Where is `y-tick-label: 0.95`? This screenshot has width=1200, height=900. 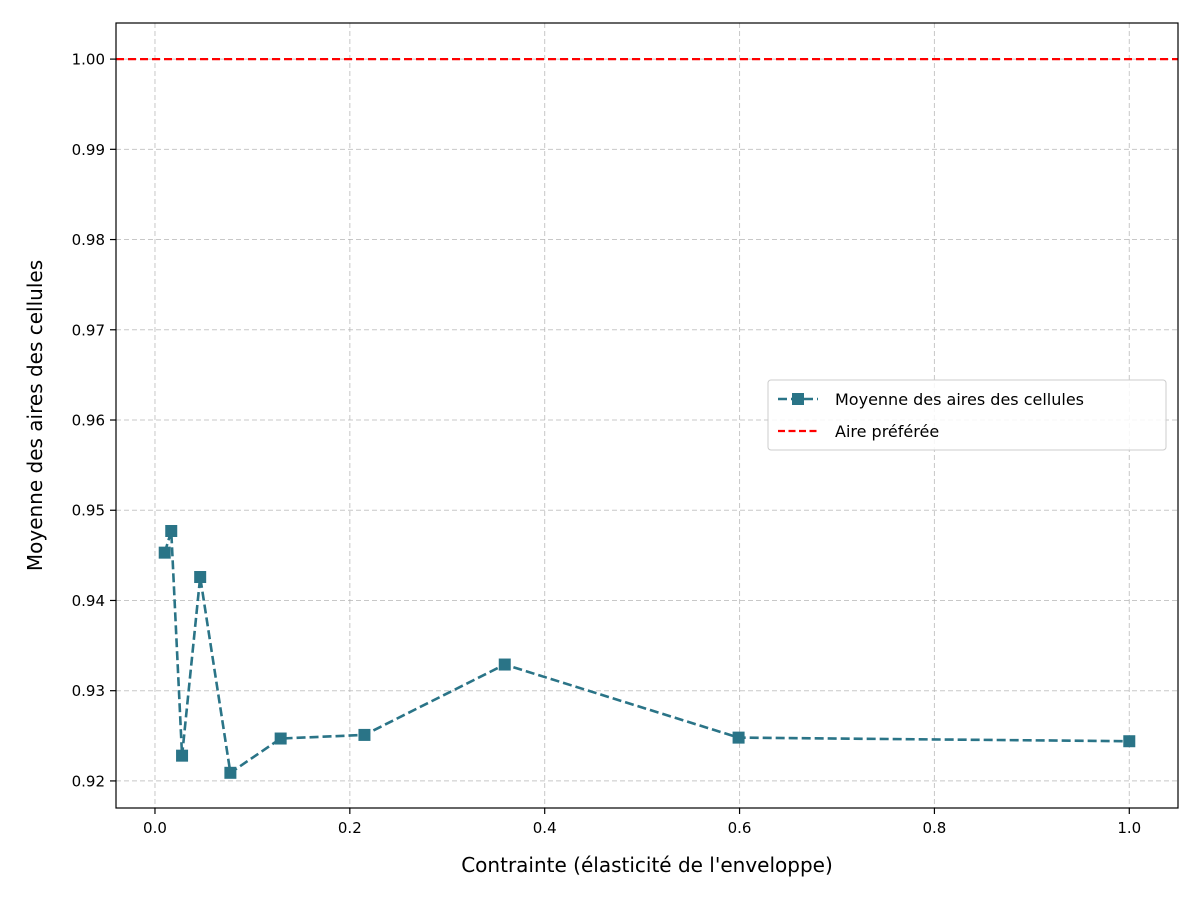 y-tick-label: 0.95 is located at coordinates (88, 511).